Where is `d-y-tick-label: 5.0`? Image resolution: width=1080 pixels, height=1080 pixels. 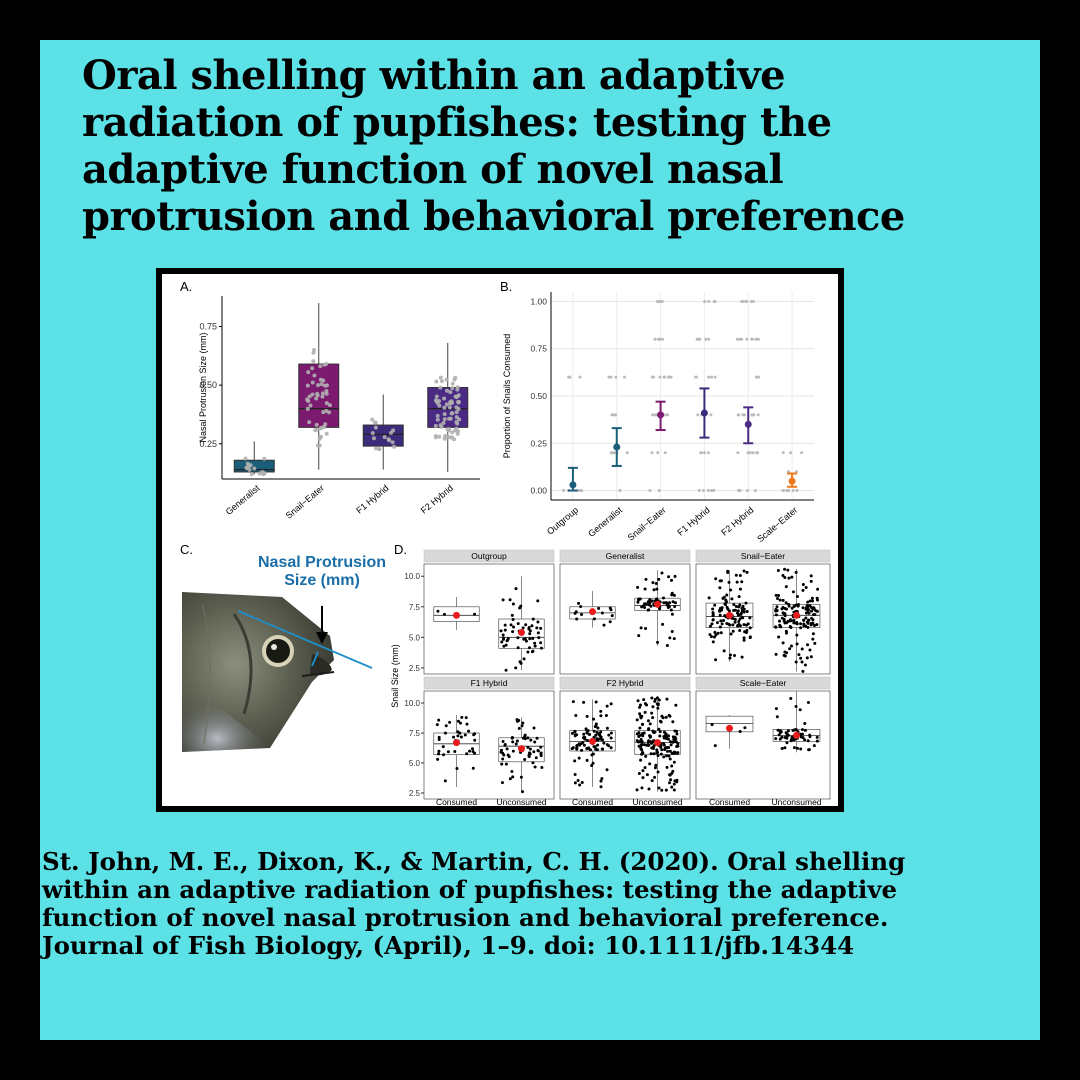
d-y-tick-label: 5.0 is located at coordinates (415, 763).